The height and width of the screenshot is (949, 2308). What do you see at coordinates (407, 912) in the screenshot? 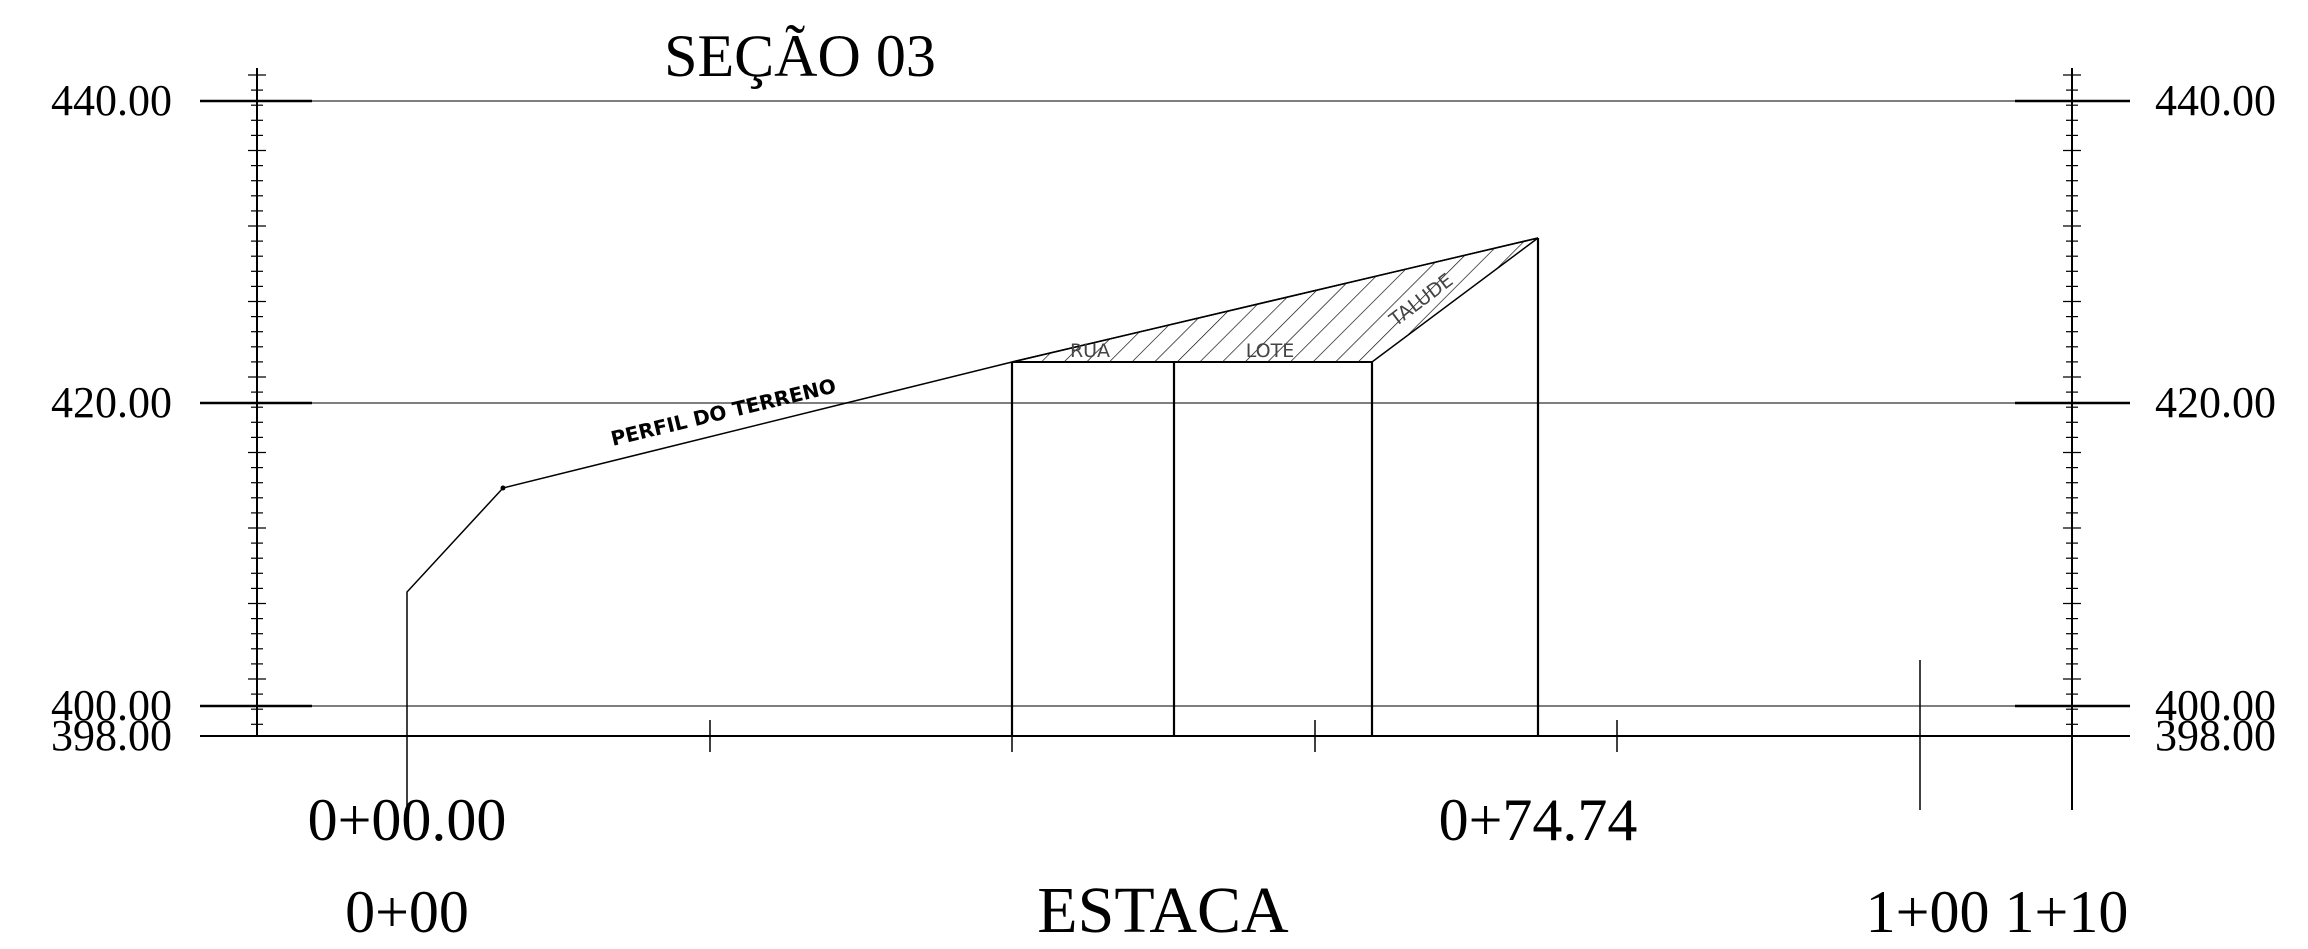
I see `axis-origin-label: 0+00` at bounding box center [407, 912].